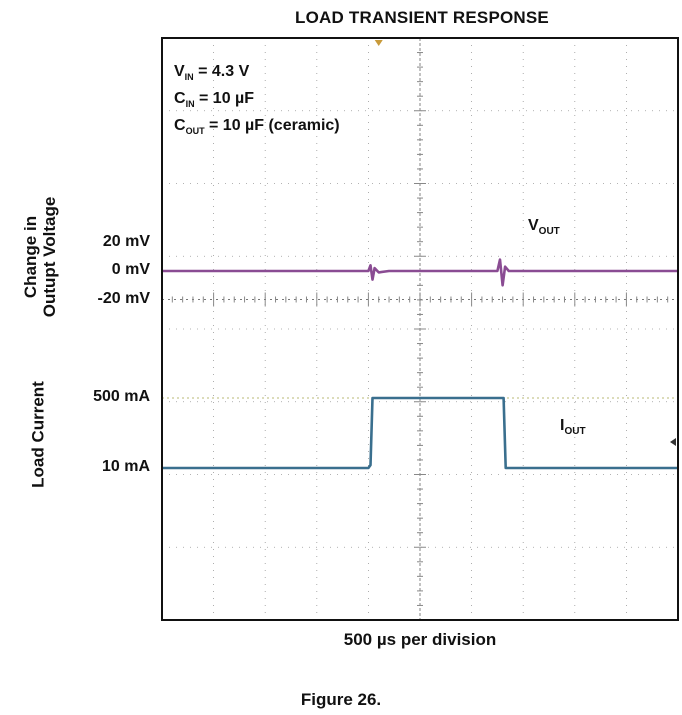 Image resolution: width=682 pixels, height=715 pixels. What do you see at coordinates (673, 442) in the screenshot?
I see `channel-marker-icon` at bounding box center [673, 442].